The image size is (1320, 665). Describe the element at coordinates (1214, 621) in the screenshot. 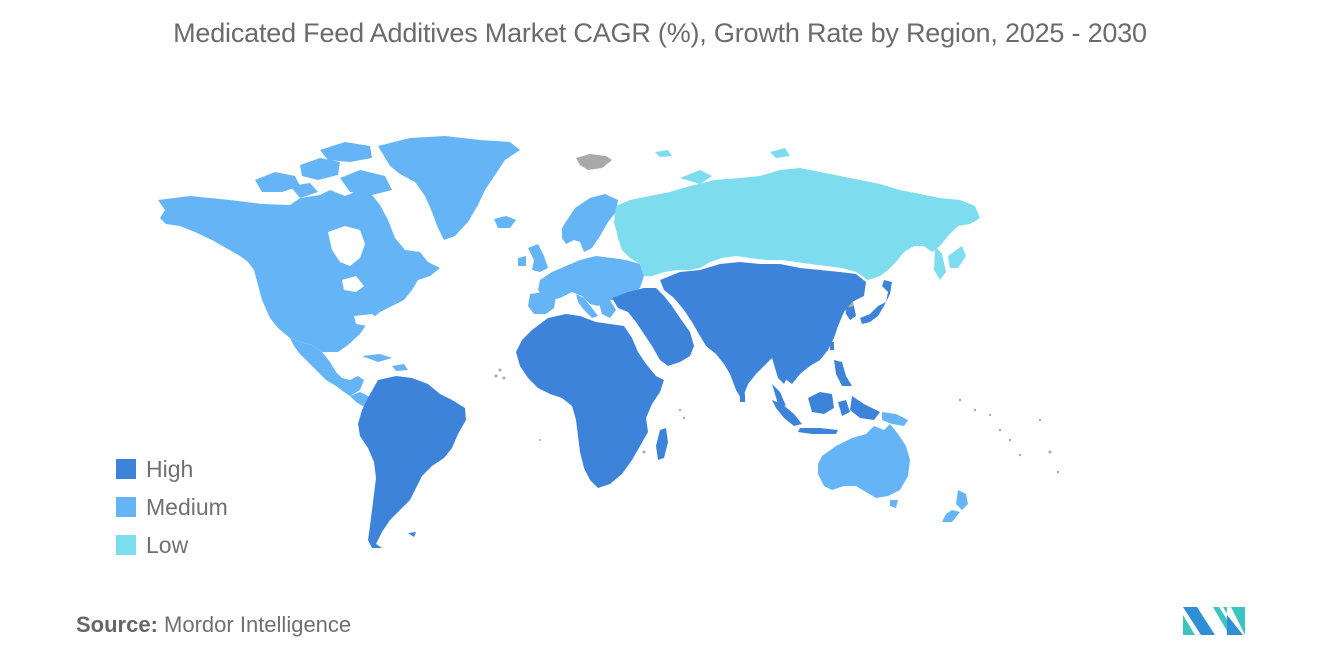

I see `mordor-intelligence-logo-icon` at that location.